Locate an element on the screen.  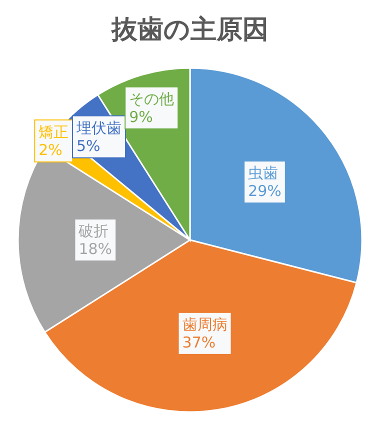
slice-label: 破折 is located at coordinates (93, 231).